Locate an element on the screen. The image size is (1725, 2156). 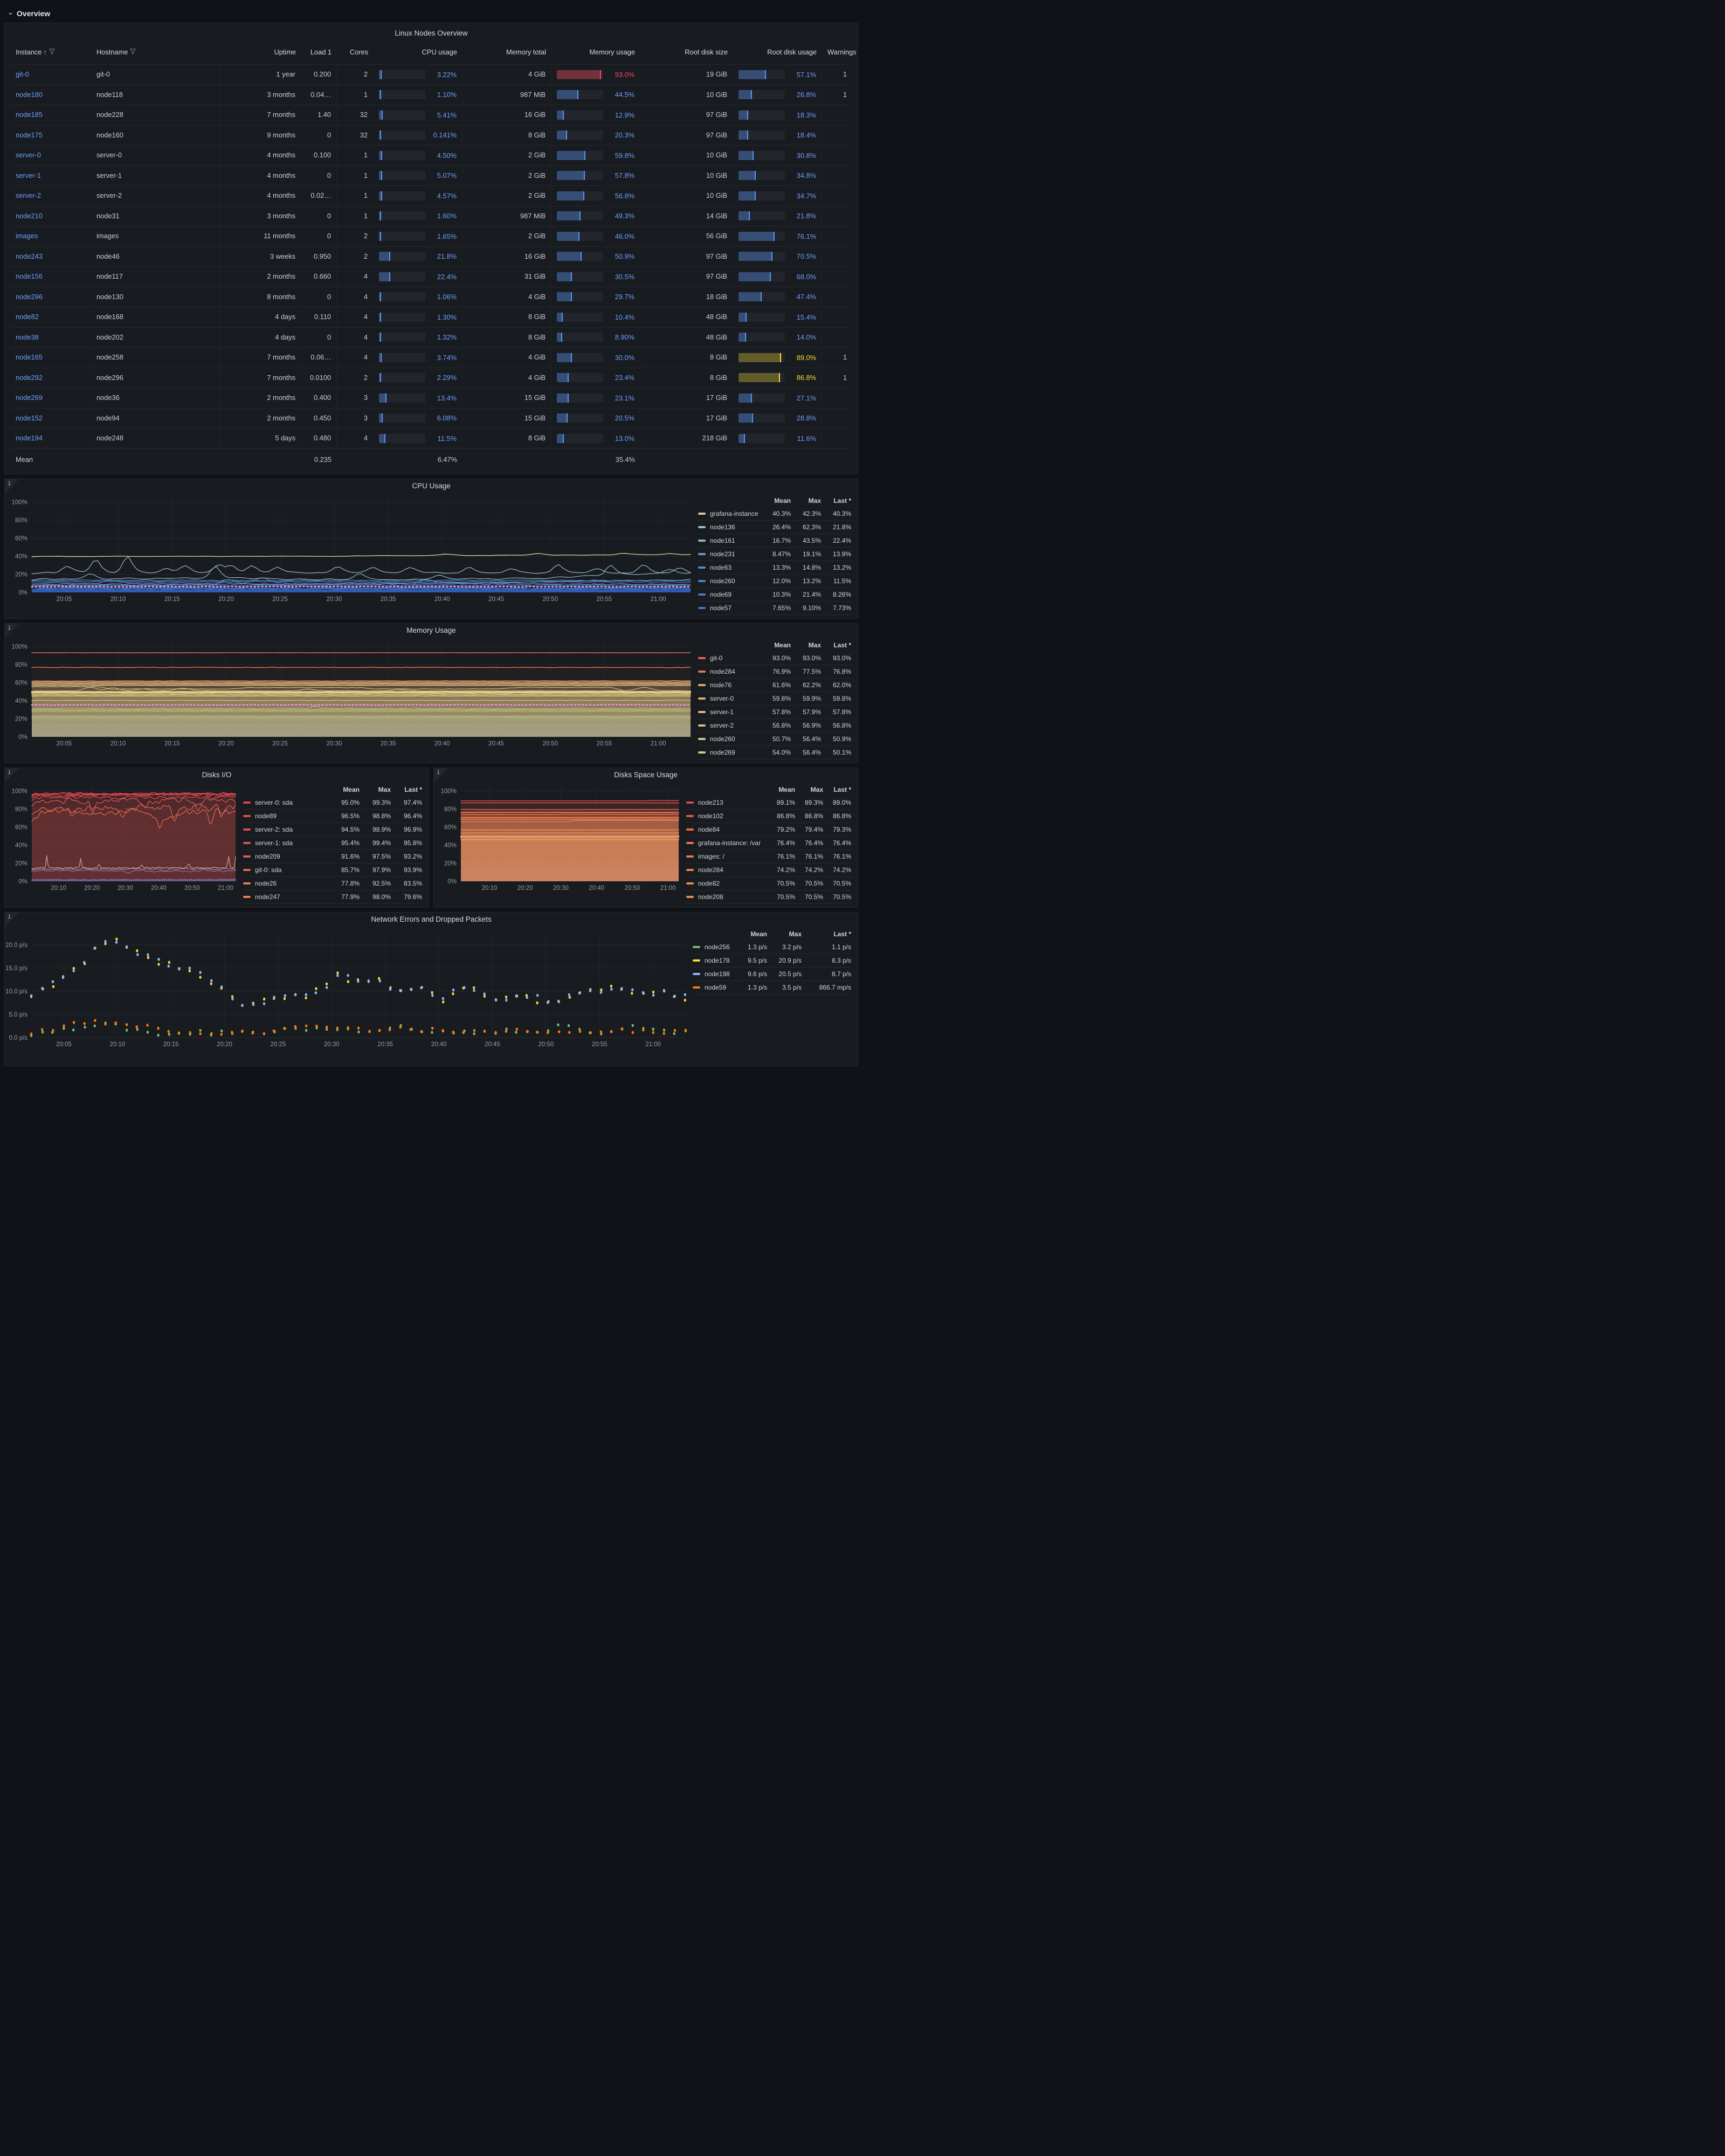
bar-track is located at coordinates (402, 317).